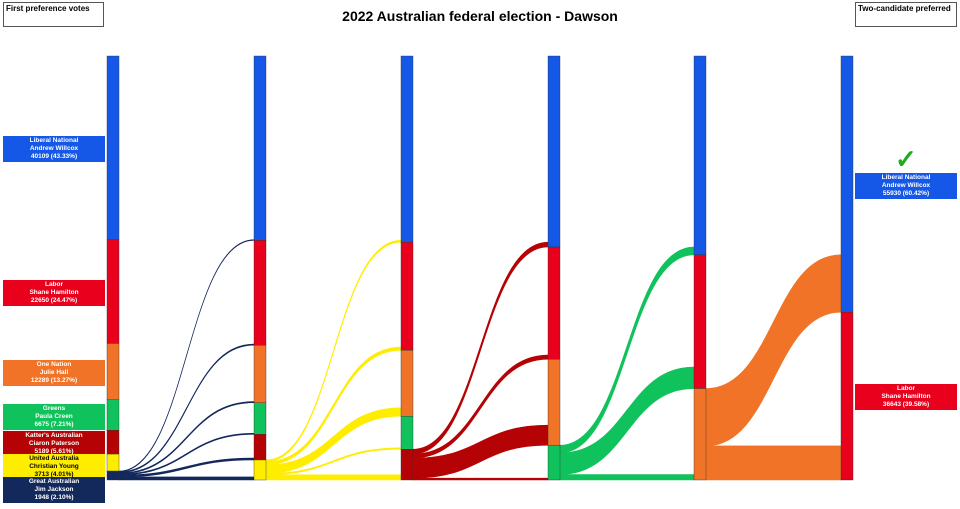  Describe the element at coordinates (54, 300) in the screenshot. I see `label-result: 22650 (24.47%)` at that location.